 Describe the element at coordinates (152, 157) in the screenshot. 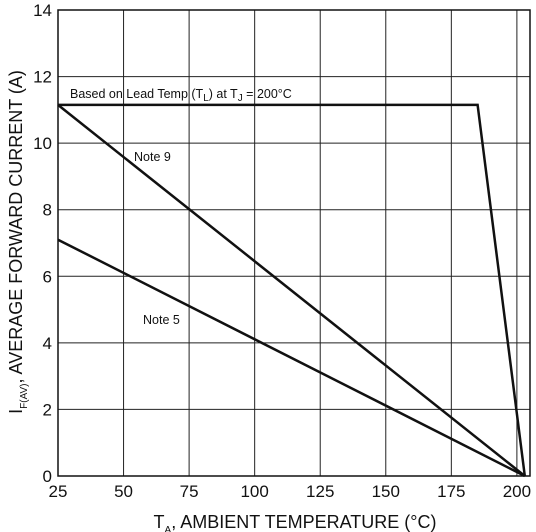

I see `note-9-label: Note 9` at that location.